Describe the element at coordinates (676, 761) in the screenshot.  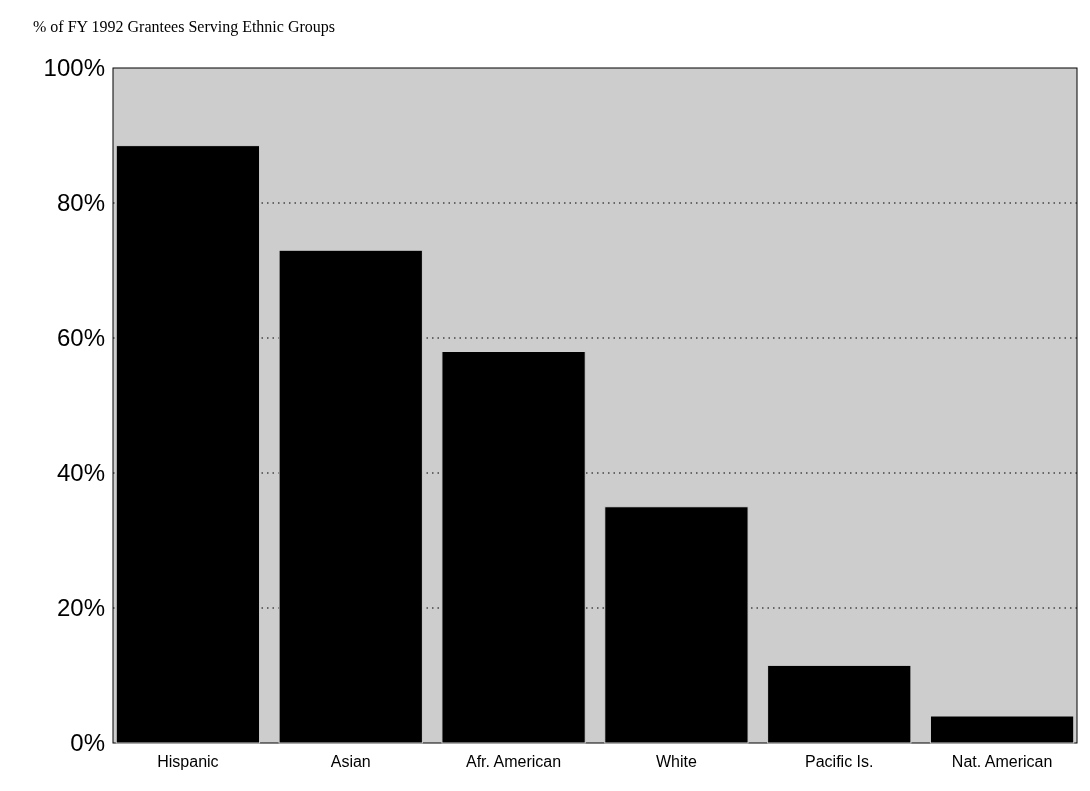
I see `x-tick-label: White` at that location.